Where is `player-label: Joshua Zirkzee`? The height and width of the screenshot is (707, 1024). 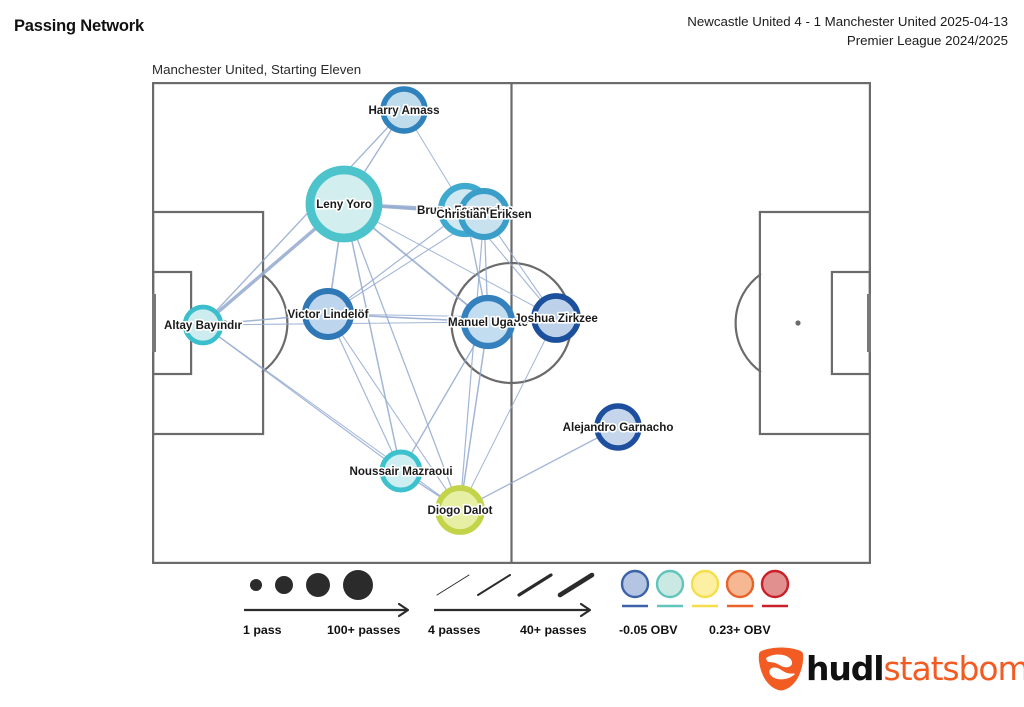
player-label: Joshua Zirkzee is located at coordinates (556, 318).